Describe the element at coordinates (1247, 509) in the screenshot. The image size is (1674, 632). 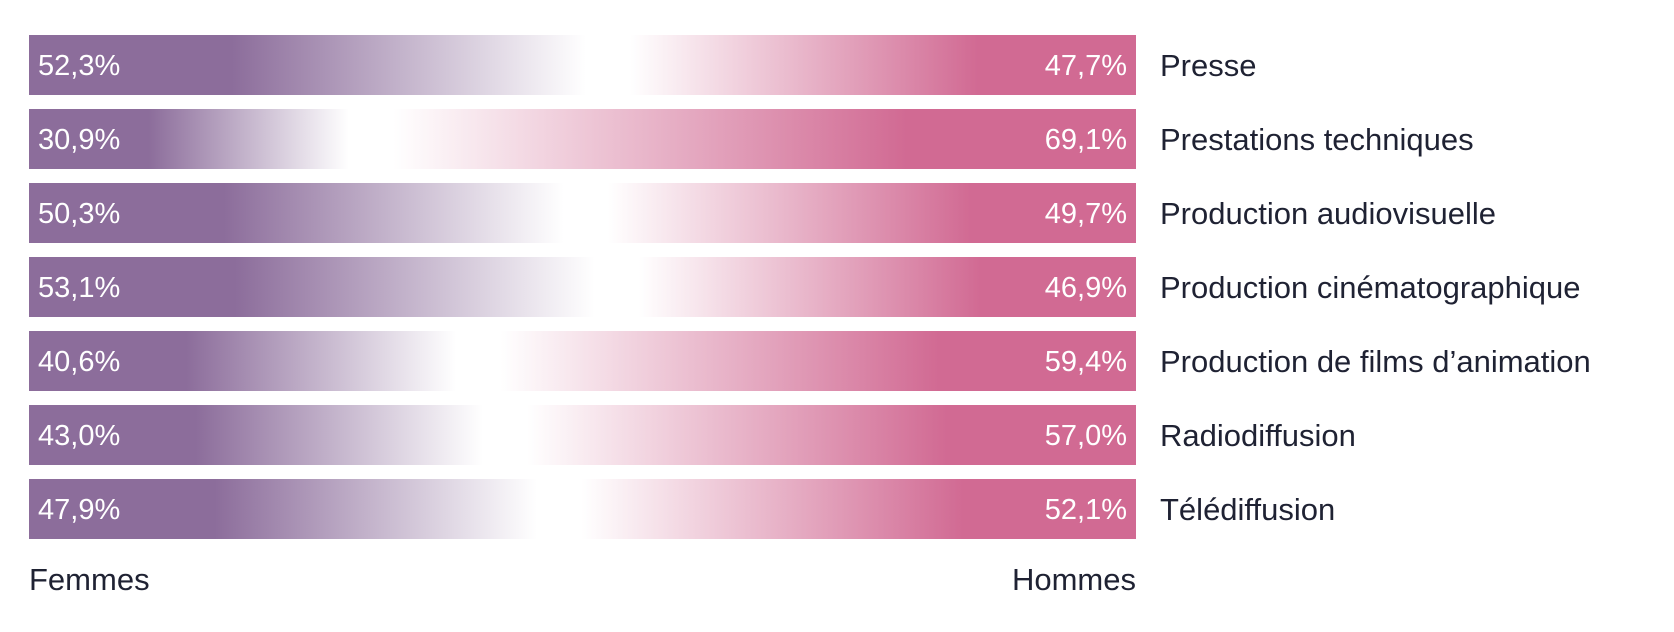
I see `category-label: Télédiffusion` at that location.